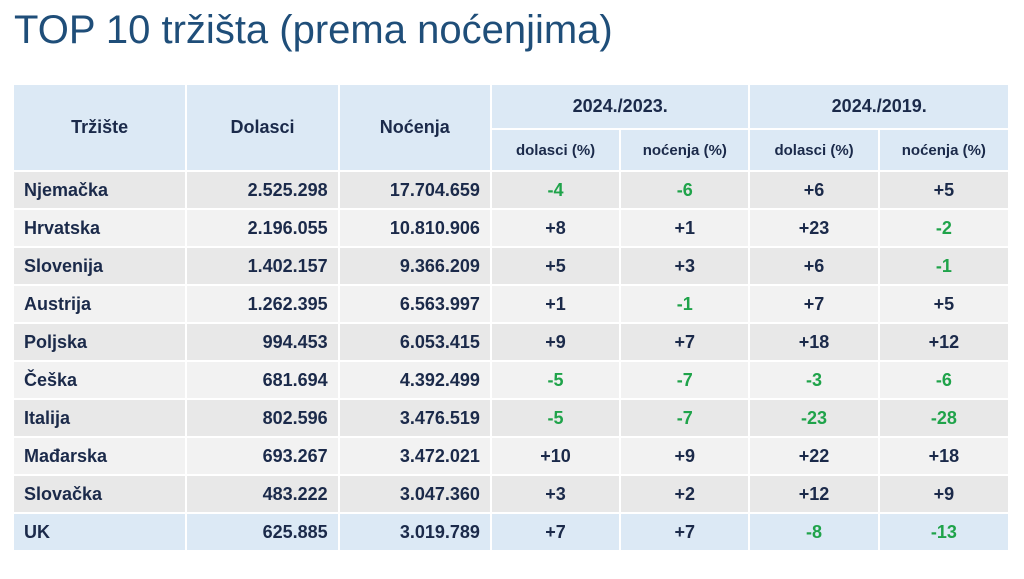 This screenshot has width=1024, height=579. What do you see at coordinates (262, 418) in the screenshot?
I see `arrivals-value: 802.596` at bounding box center [262, 418].